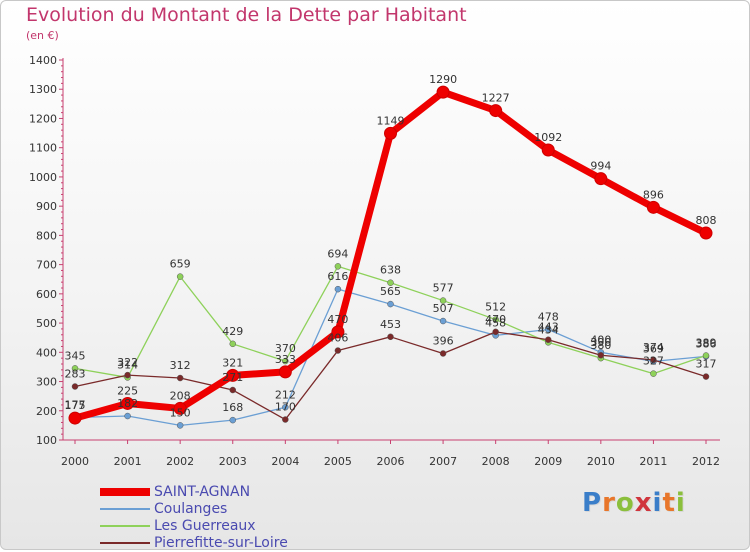 This screenshot has width=750, height=552. What do you see at coordinates (390, 270) in the screenshot?
I see `data-label-les-guerreaux: 638` at bounding box center [390, 270].